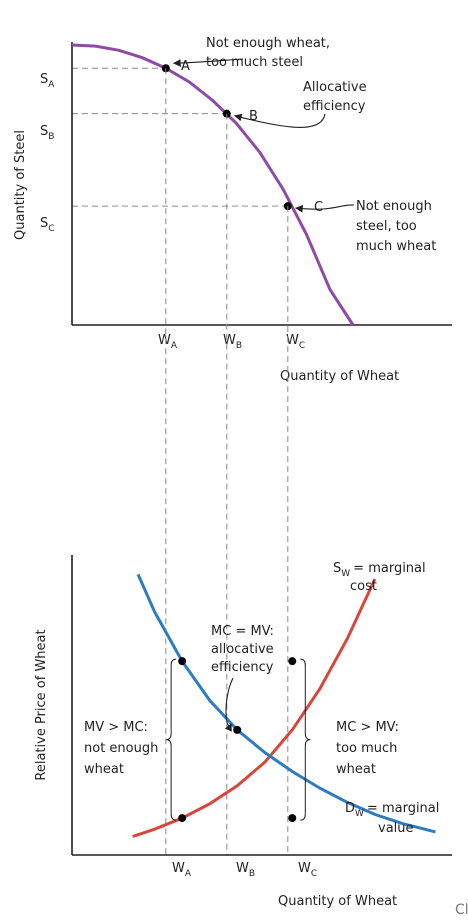 The image size is (468, 920). I want to click on point-label-a: A, so click(185, 66).